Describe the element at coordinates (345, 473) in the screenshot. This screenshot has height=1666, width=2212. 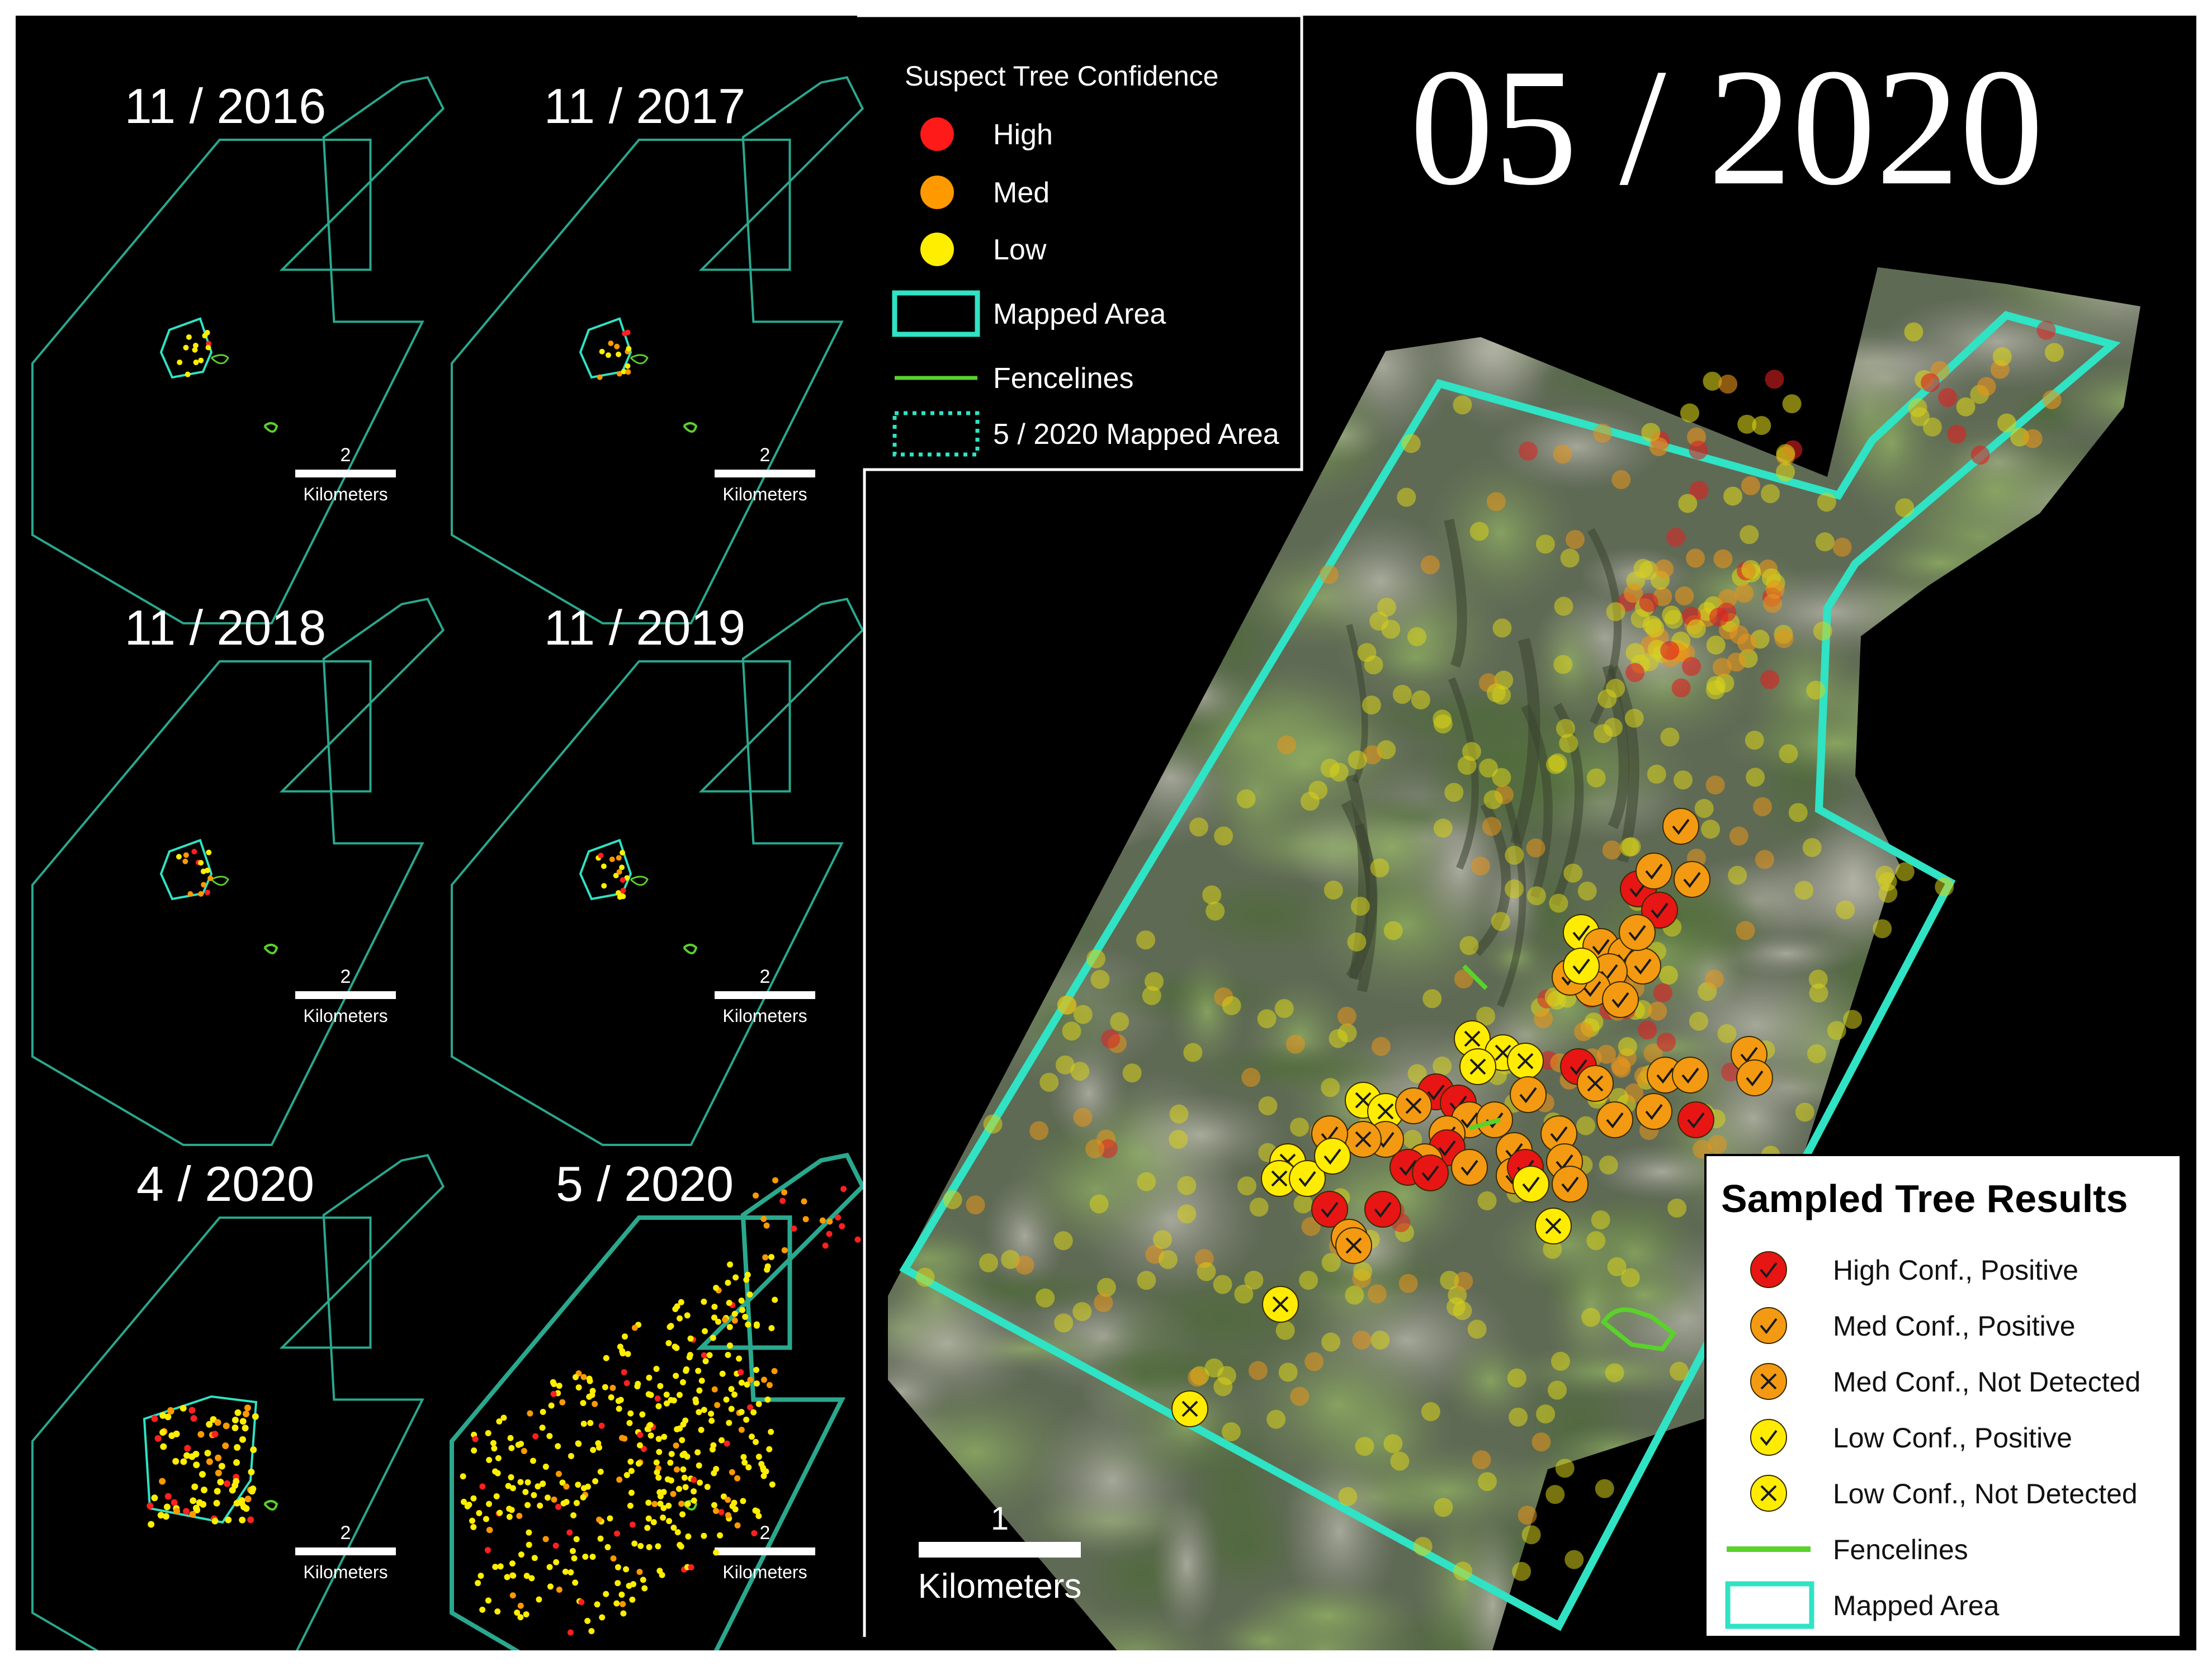
I see `scale-bar` at that location.